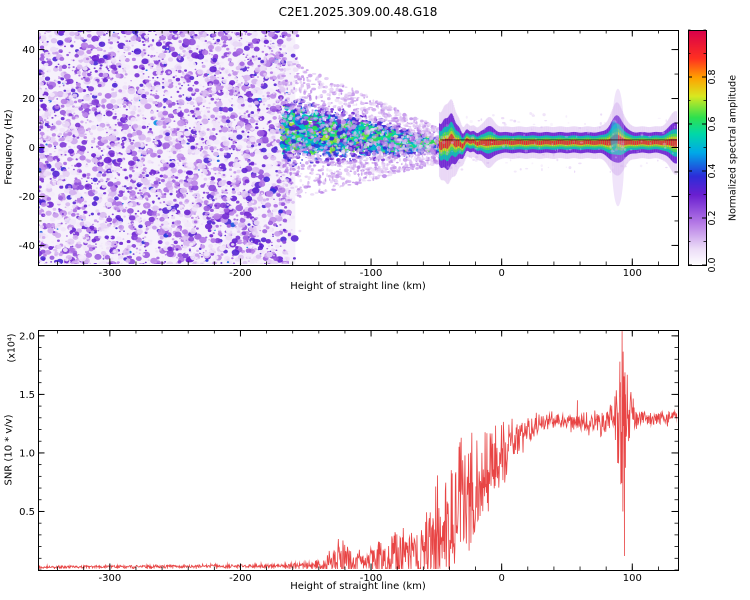 This screenshot has height=600, width=750. Describe the element at coordinates (358, 586) in the screenshot. I see `snr-xlabel: Height of straight line (km)` at that location.